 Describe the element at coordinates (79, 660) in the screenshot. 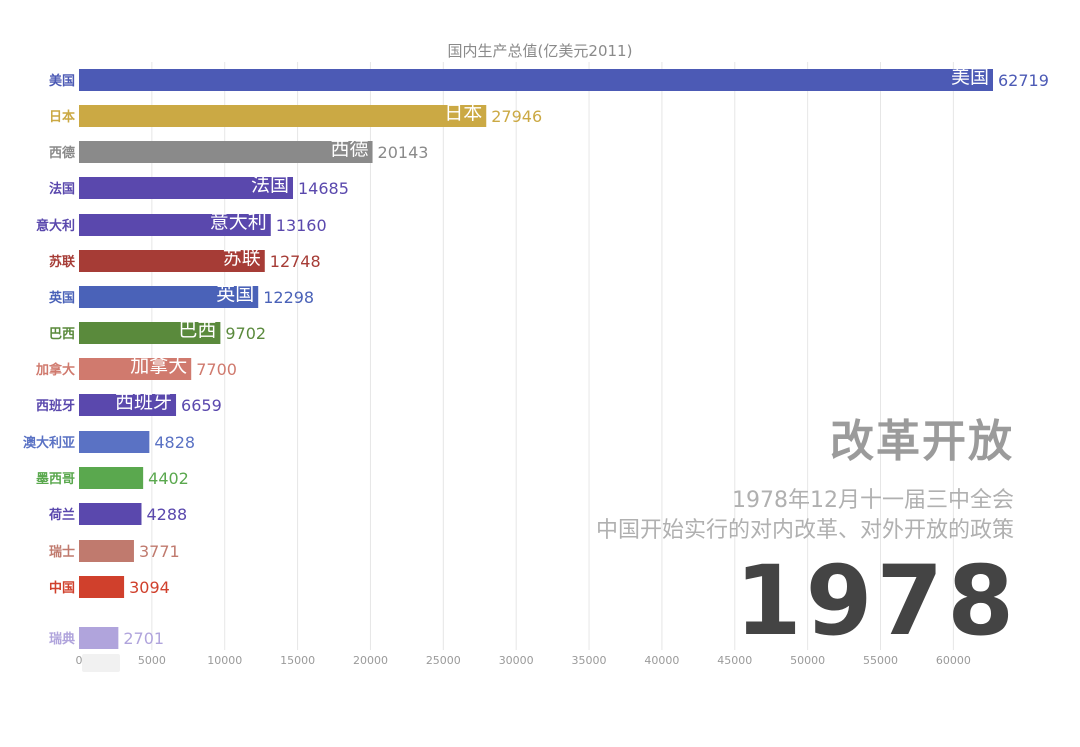

I see `x-tick-label: 0` at that location.